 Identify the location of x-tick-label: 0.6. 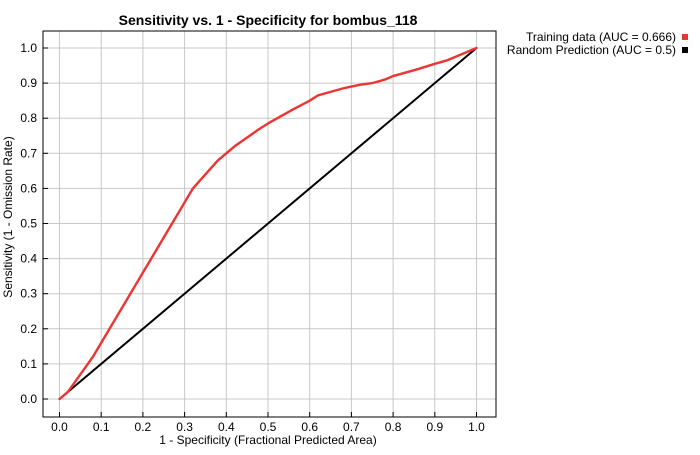
(309, 427).